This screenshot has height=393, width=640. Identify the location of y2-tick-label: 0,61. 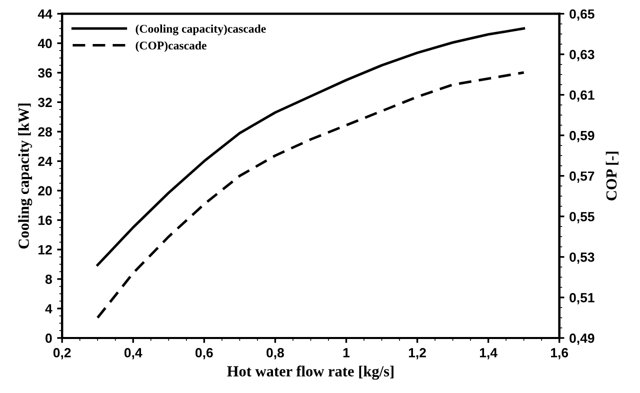
(582, 96).